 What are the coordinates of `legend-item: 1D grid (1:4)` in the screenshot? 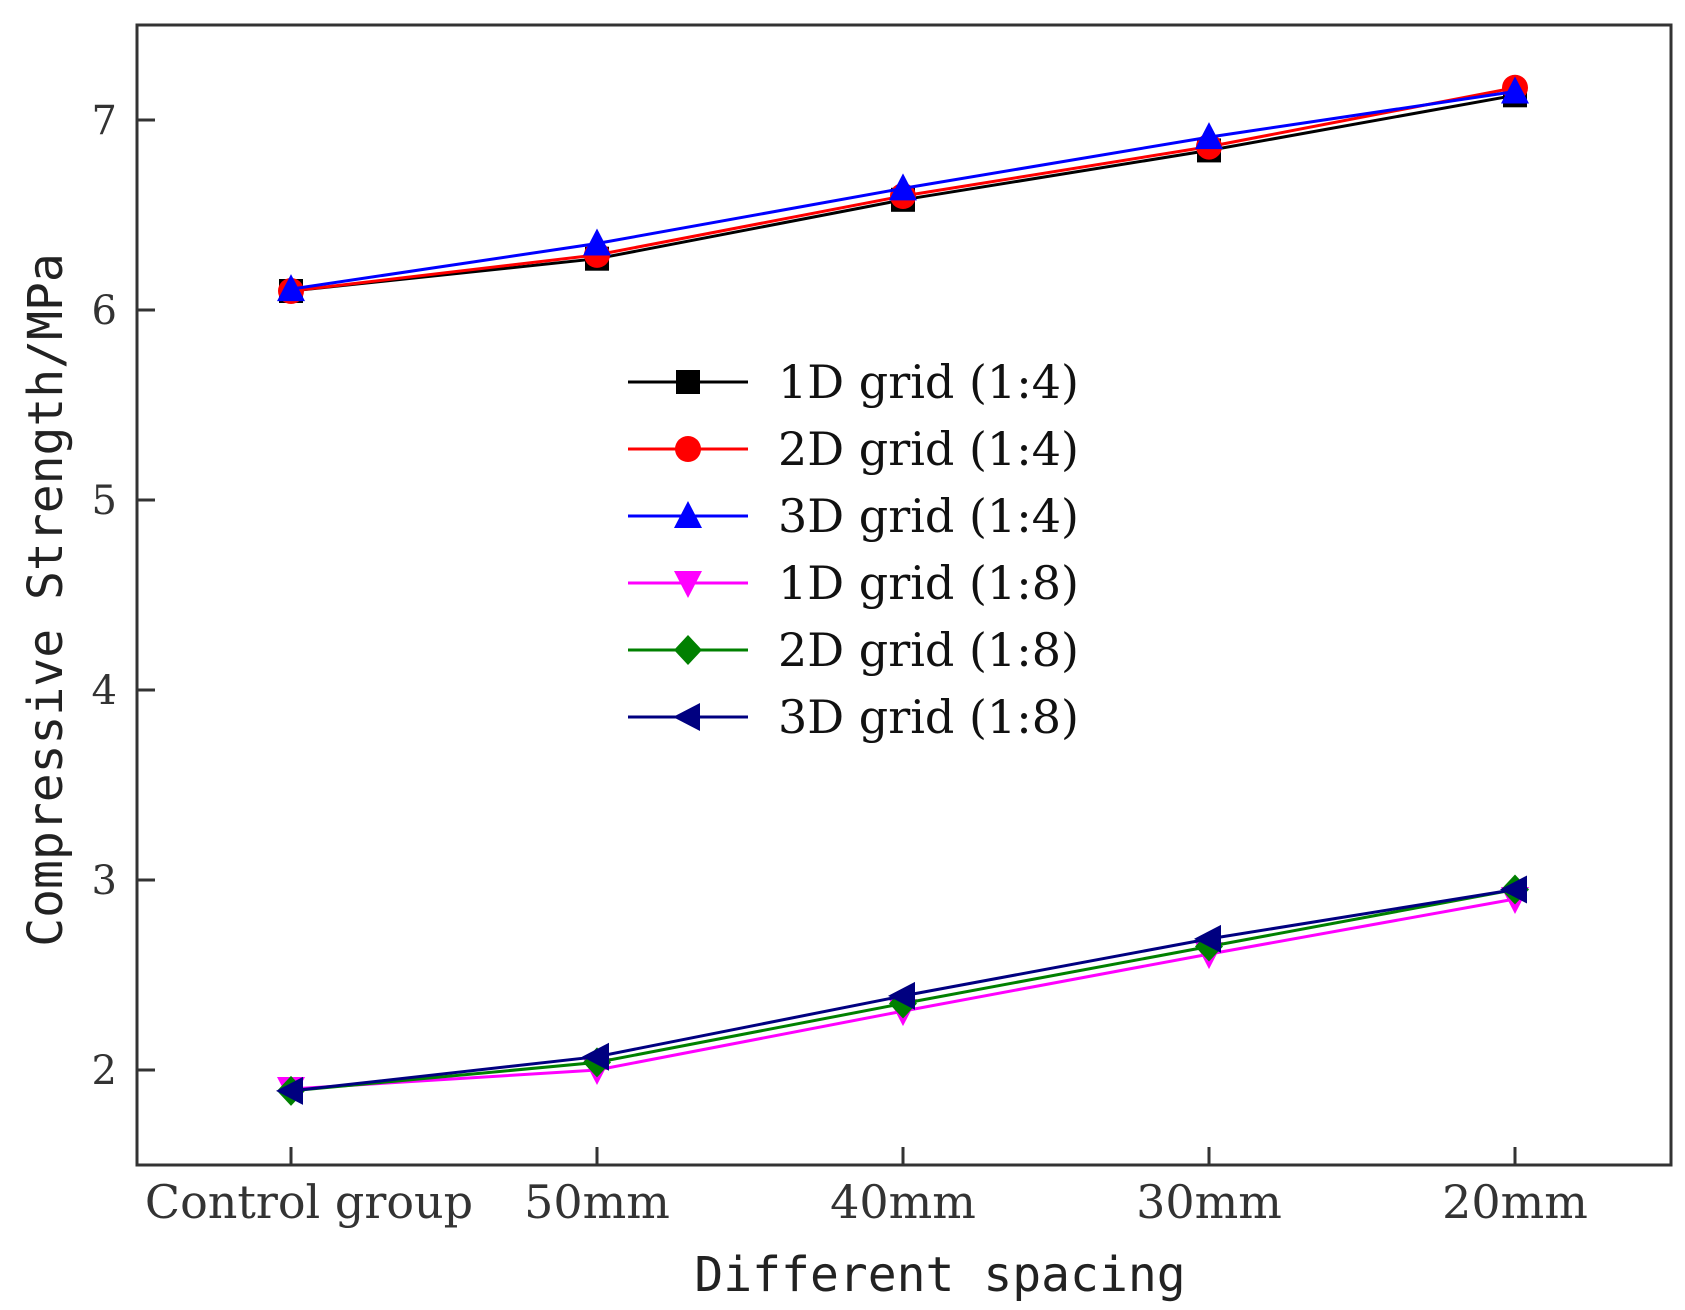 It's located at (853, 382).